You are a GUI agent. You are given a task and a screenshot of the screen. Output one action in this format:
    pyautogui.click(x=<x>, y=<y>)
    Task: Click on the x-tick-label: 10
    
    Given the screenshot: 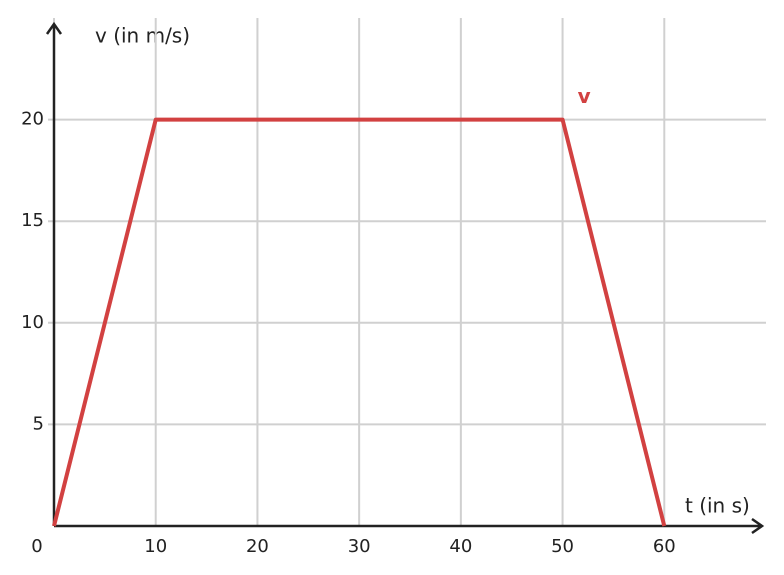 What is the action you would take?
    pyautogui.click(x=155, y=546)
    